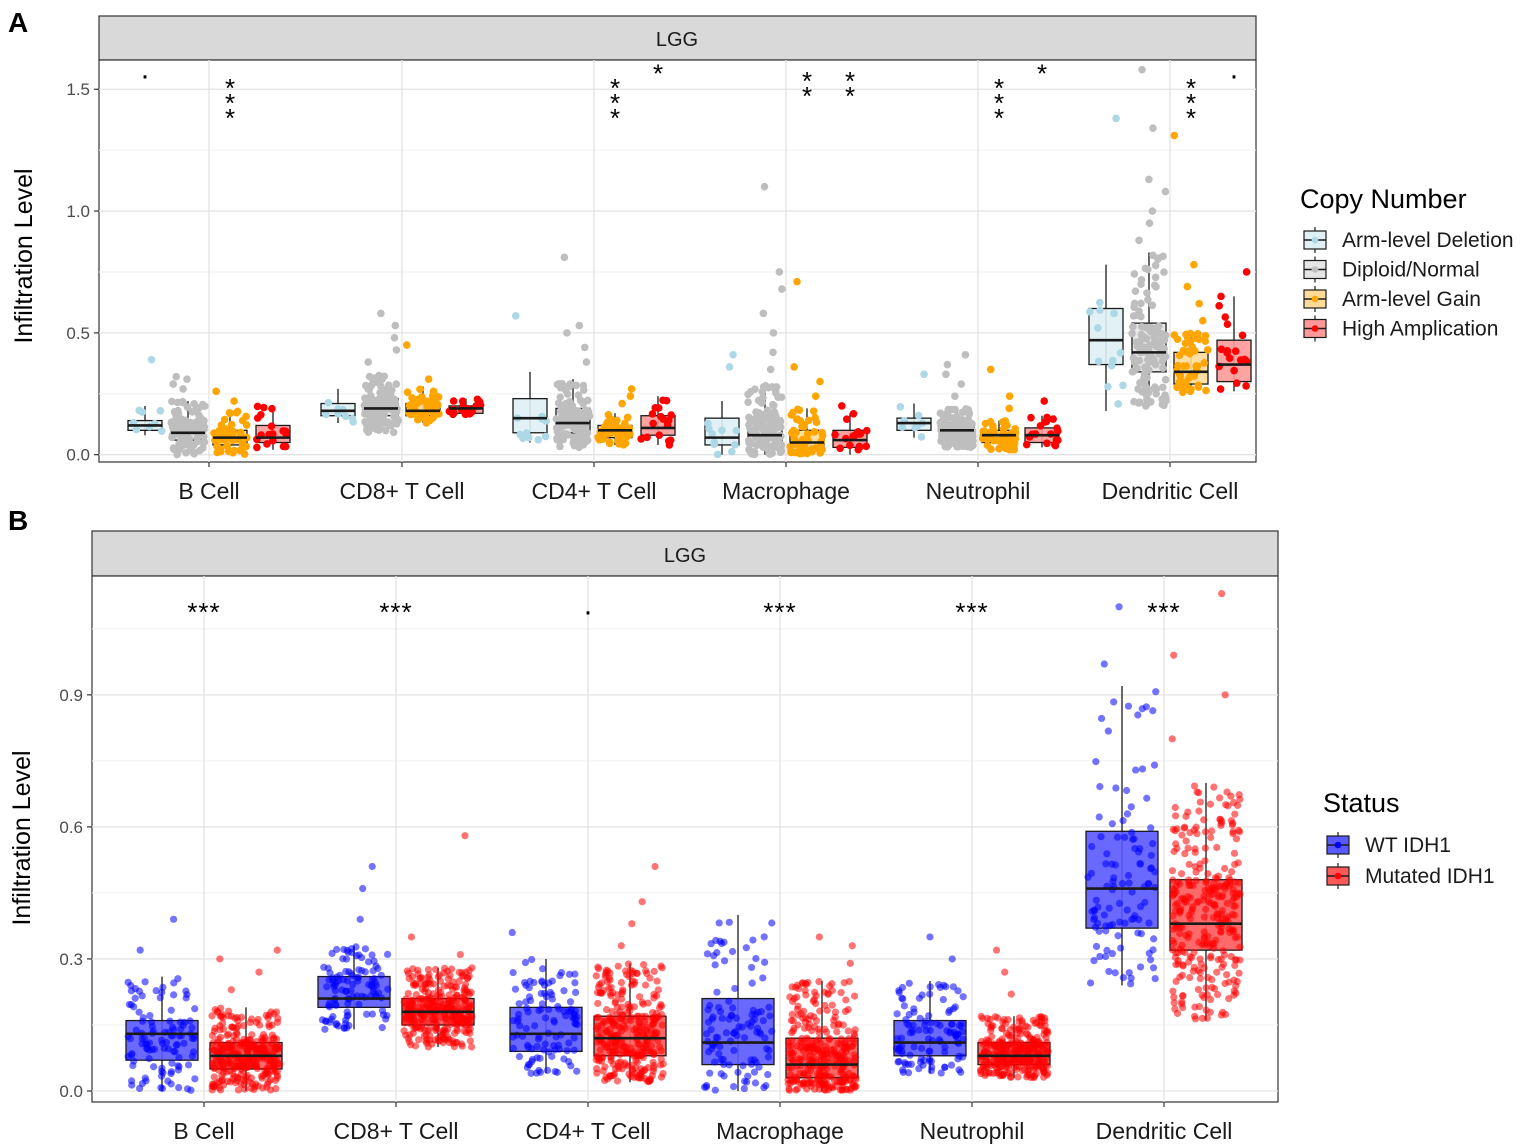 This screenshot has width=1535, height=1147. Describe the element at coordinates (615, 118) in the screenshot. I see `panel-a-significance-star: *` at that location.